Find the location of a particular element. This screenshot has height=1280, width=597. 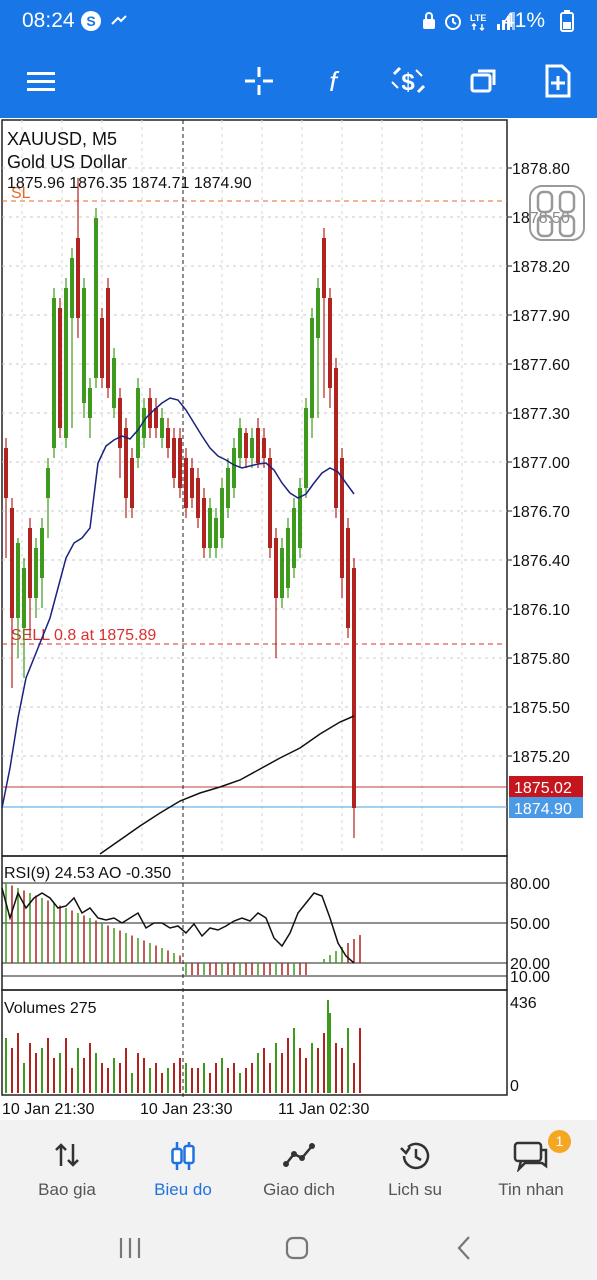

price-label: 1876.40 is located at coordinates (541, 561).